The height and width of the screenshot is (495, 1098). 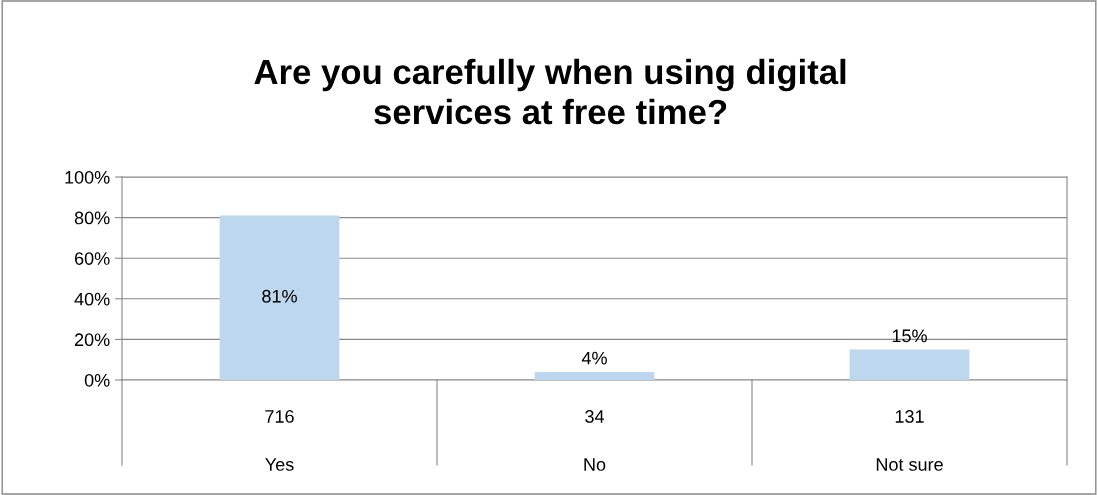 What do you see at coordinates (594, 358) in the screenshot?
I see `data-label: 4%` at bounding box center [594, 358].